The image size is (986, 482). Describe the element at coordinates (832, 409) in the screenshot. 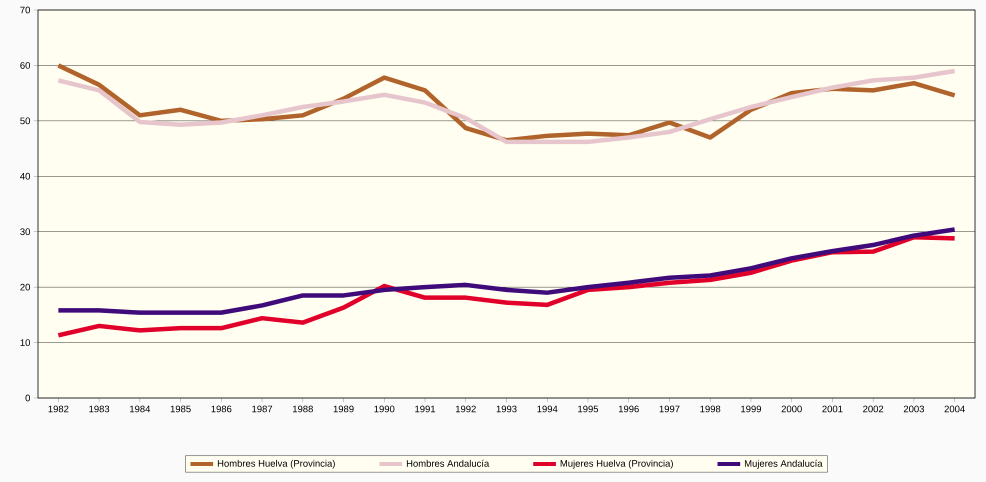

I see `x-tick-label: 2001` at that location.